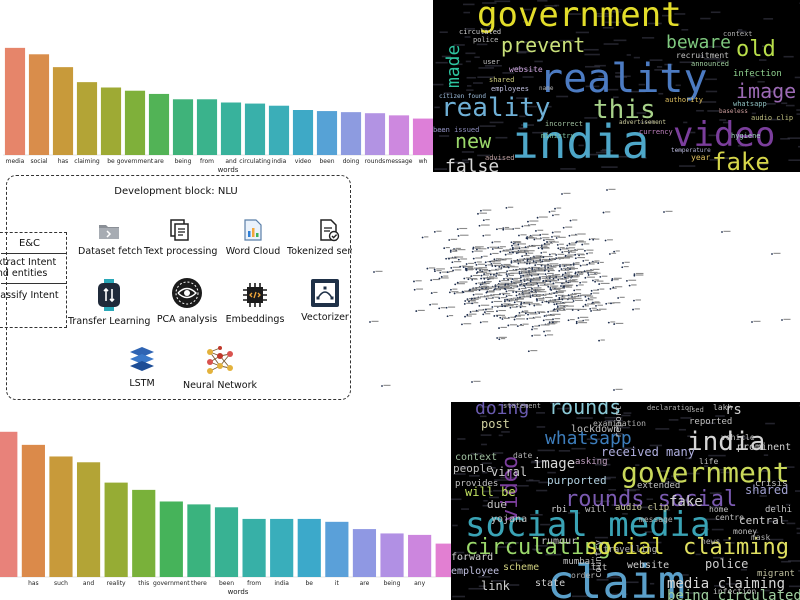 The width and height of the screenshot is (800, 600). I want to click on top-chart-tick-label: social, so click(38, 161).